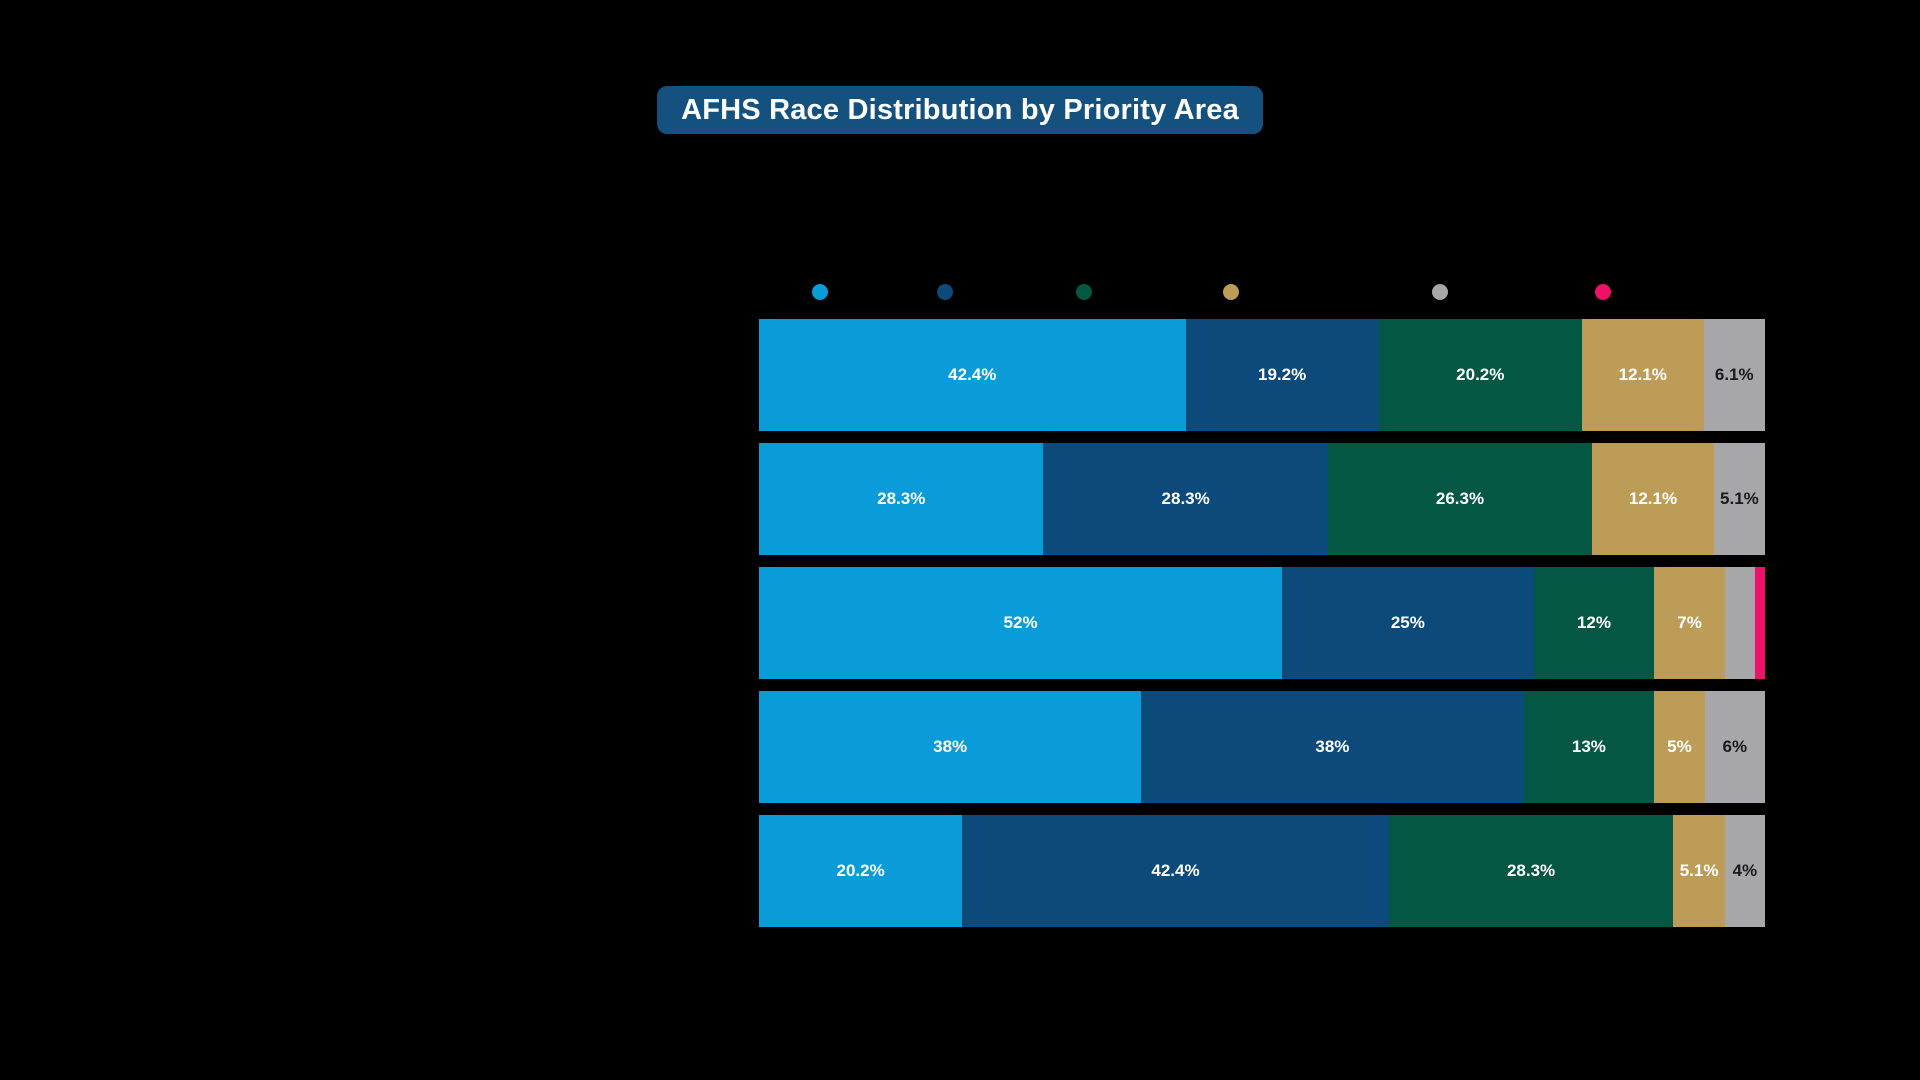  What do you see at coordinates (945, 292) in the screenshot?
I see `dark-blue-dot` at bounding box center [945, 292].